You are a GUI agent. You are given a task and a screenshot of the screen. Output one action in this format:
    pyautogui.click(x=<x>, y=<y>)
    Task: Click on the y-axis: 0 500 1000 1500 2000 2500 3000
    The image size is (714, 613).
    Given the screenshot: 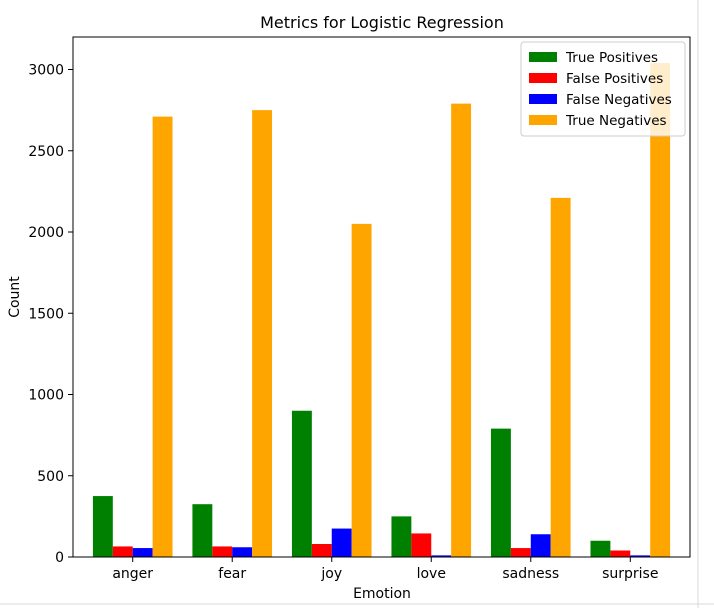 What is the action you would take?
    pyautogui.click(x=50, y=314)
    